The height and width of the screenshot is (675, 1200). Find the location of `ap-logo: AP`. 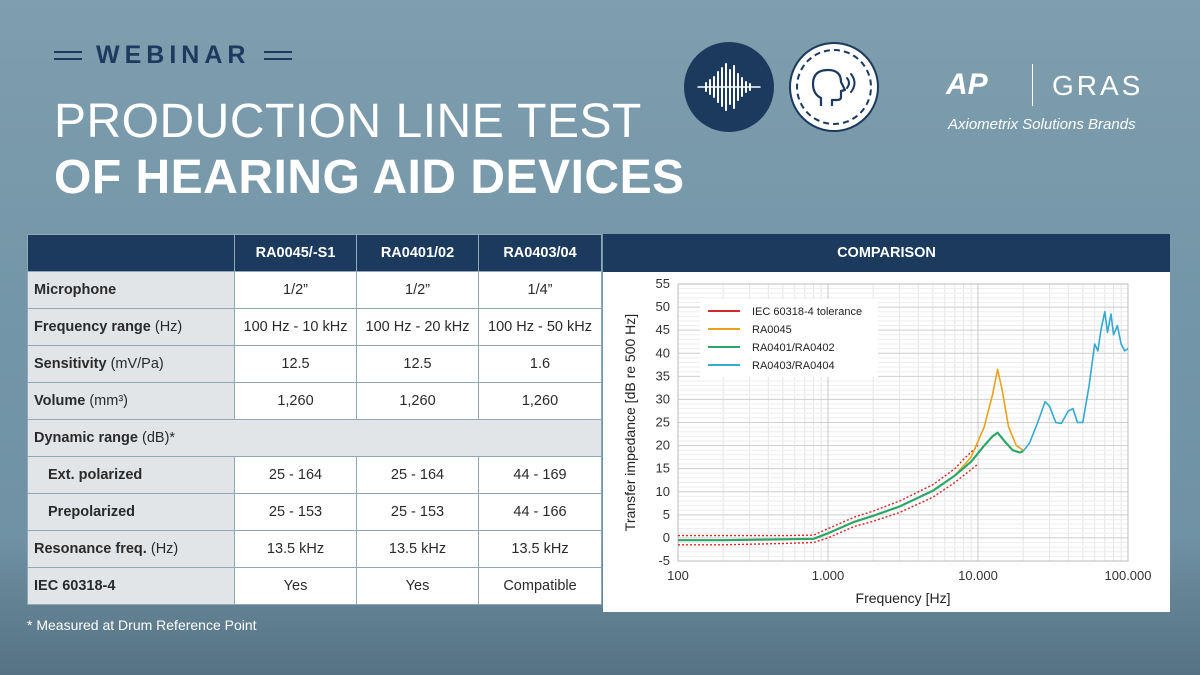

ap-logo: AP is located at coordinates (967, 84).